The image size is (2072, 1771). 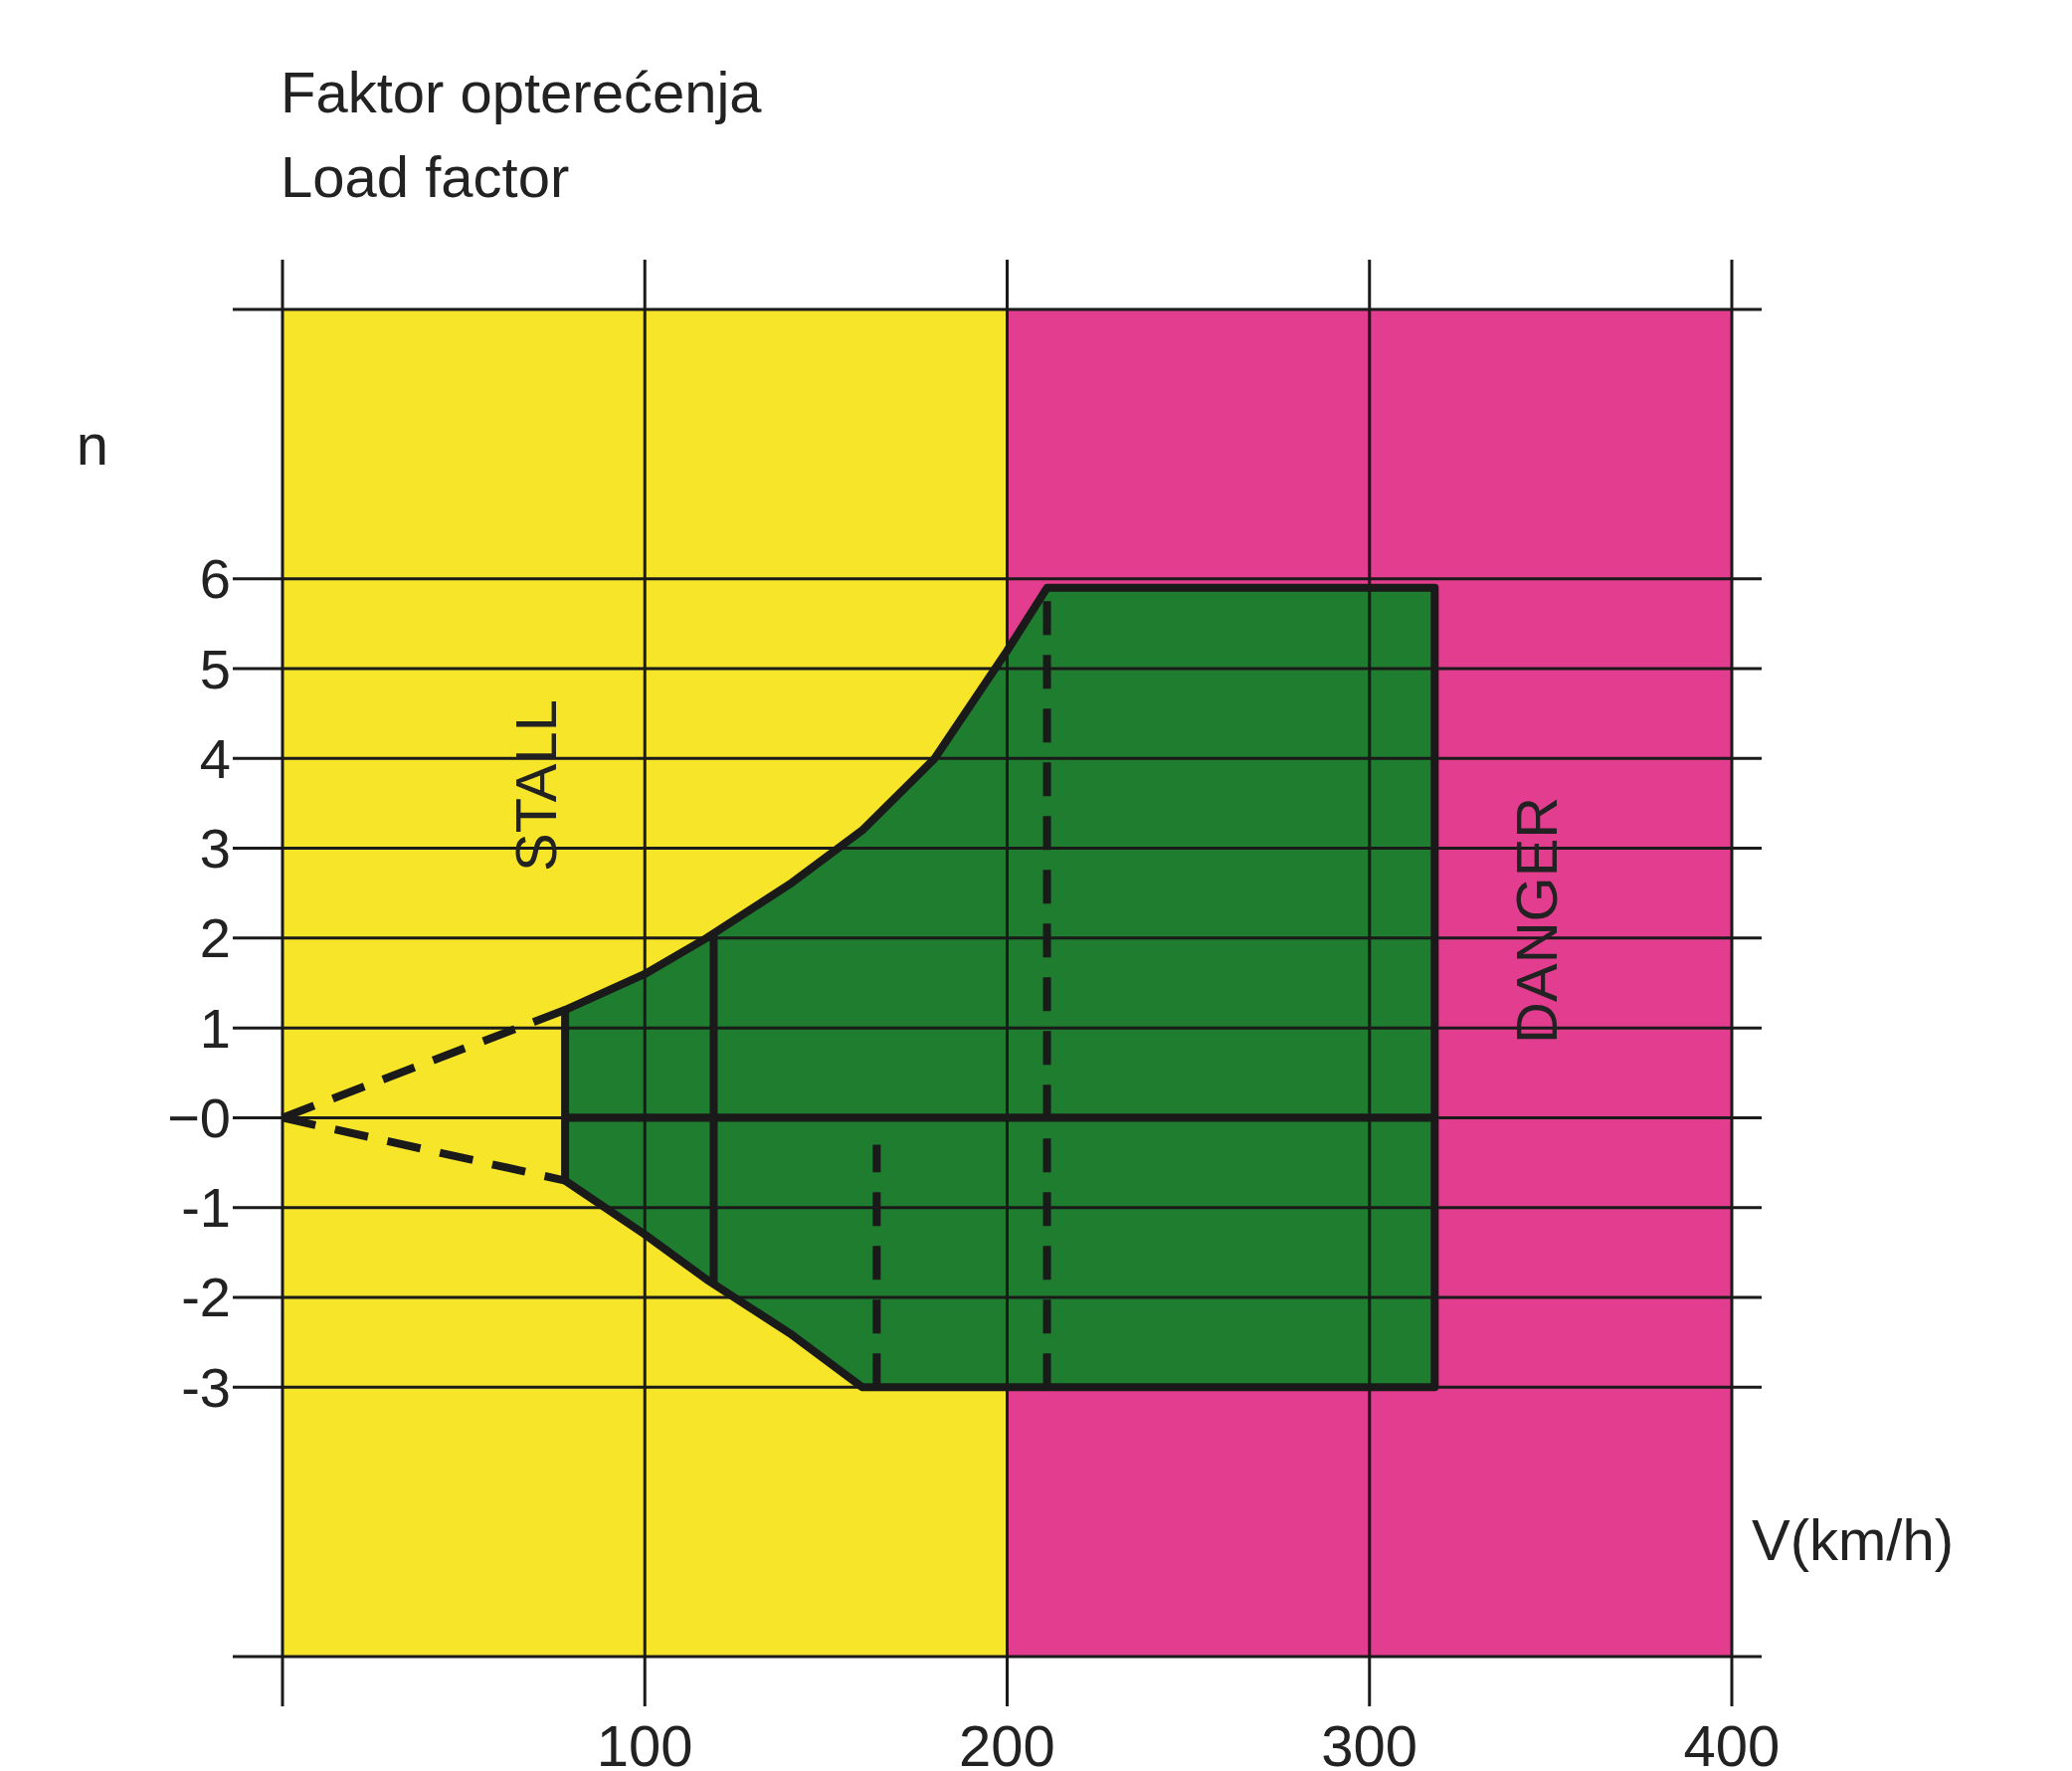 I want to click on x-tick-label: 200, so click(x=1007, y=1742).